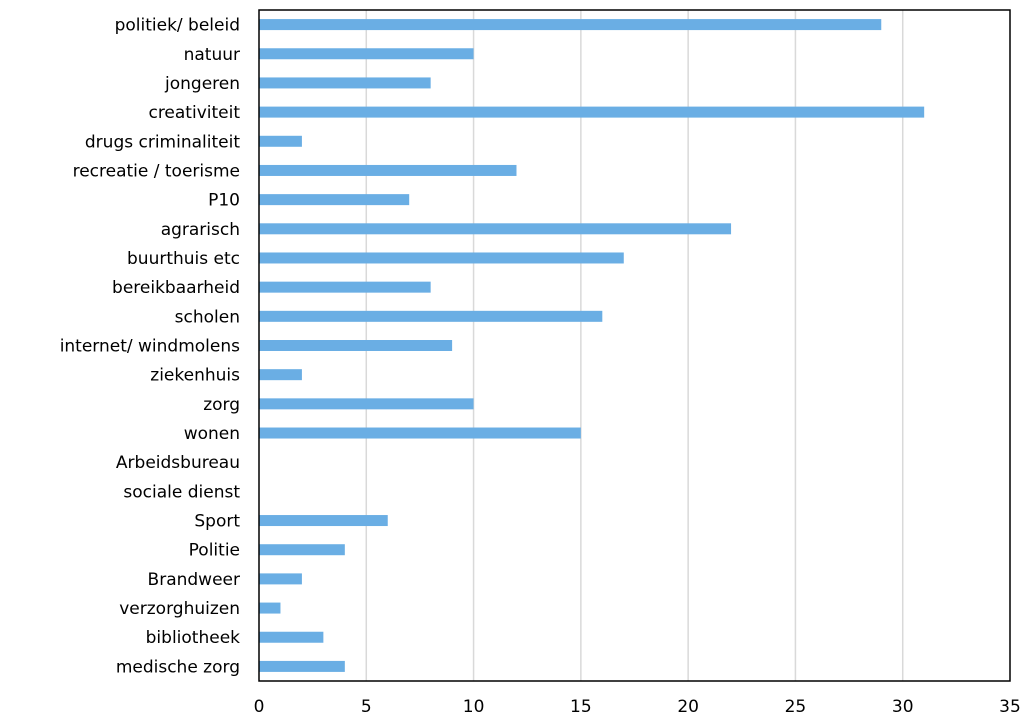  Describe the element at coordinates (194, 580) in the screenshot. I see `category-label: Brandweer` at that location.